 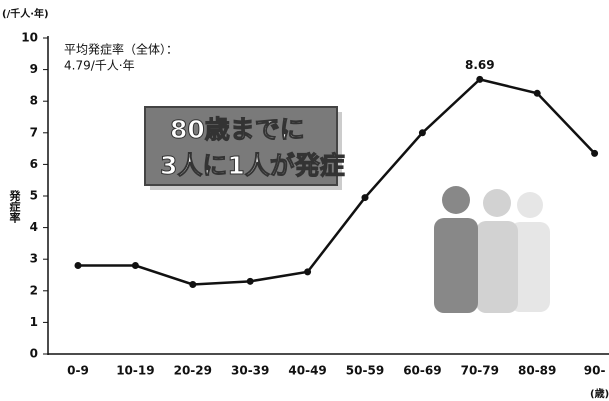 What do you see at coordinates (78, 371) in the screenshot?
I see `x-tick-label: 0-9` at bounding box center [78, 371].